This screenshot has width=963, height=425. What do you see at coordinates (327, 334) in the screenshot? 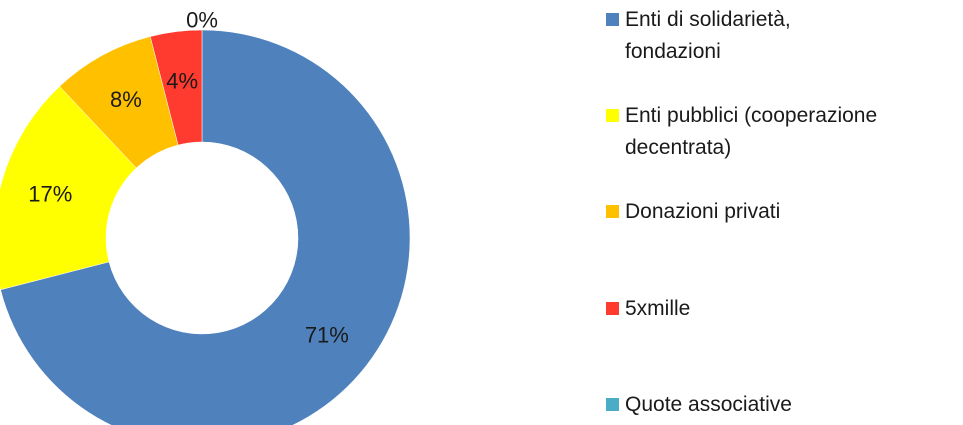
I see `data-label: 71%` at bounding box center [327, 334].